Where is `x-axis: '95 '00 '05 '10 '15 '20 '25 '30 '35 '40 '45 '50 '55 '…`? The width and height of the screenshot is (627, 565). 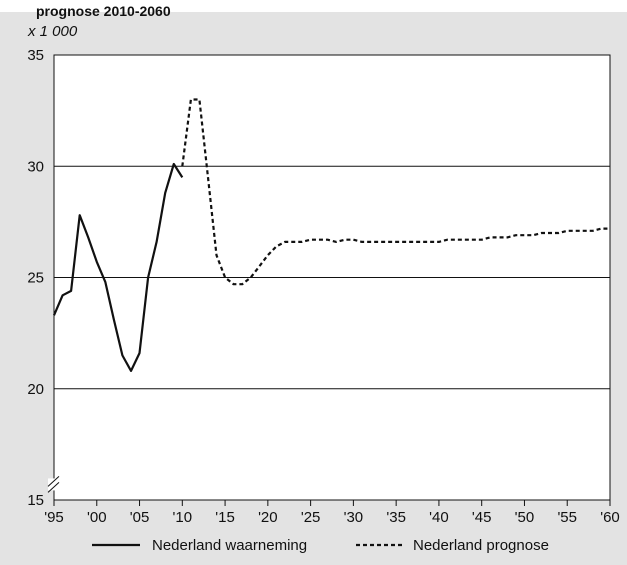
x-axis: '95 '00 '05 '10 '15 '20 '25 '30 '35 '40 '45 '50 '55 '… is located at coordinates (332, 513).